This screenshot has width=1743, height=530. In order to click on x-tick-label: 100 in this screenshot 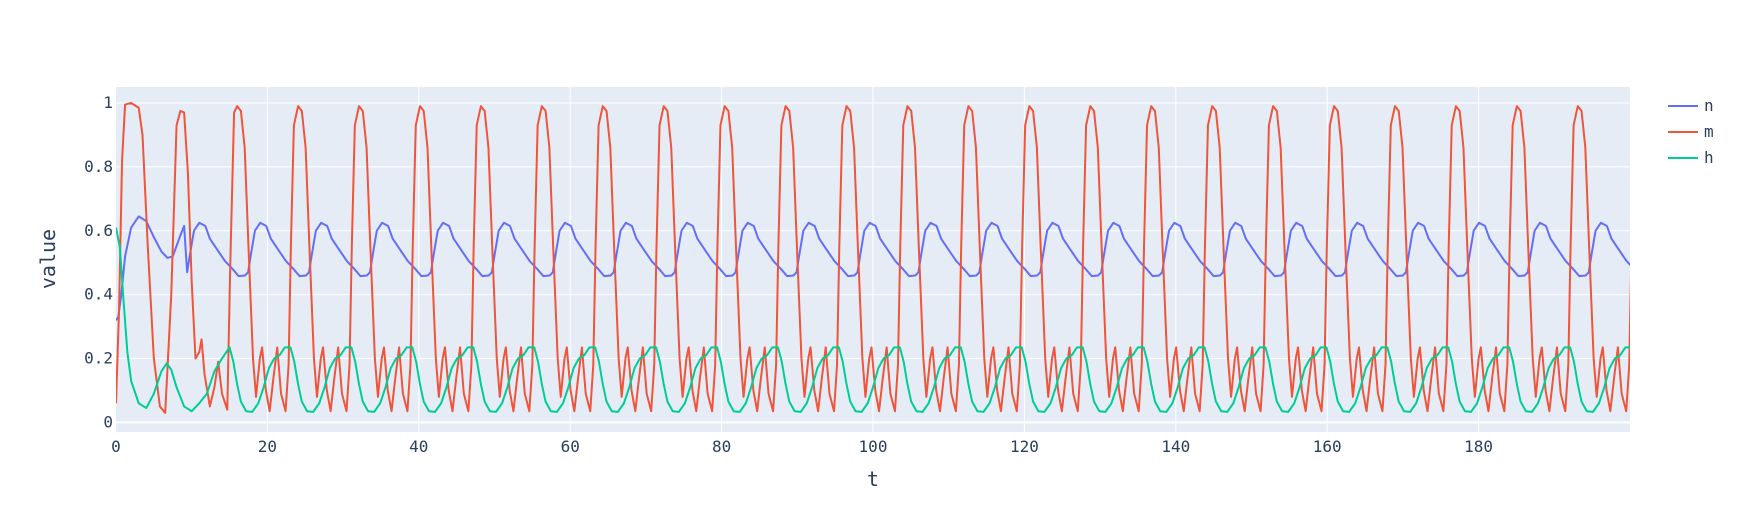, I will do `click(873, 446)`.